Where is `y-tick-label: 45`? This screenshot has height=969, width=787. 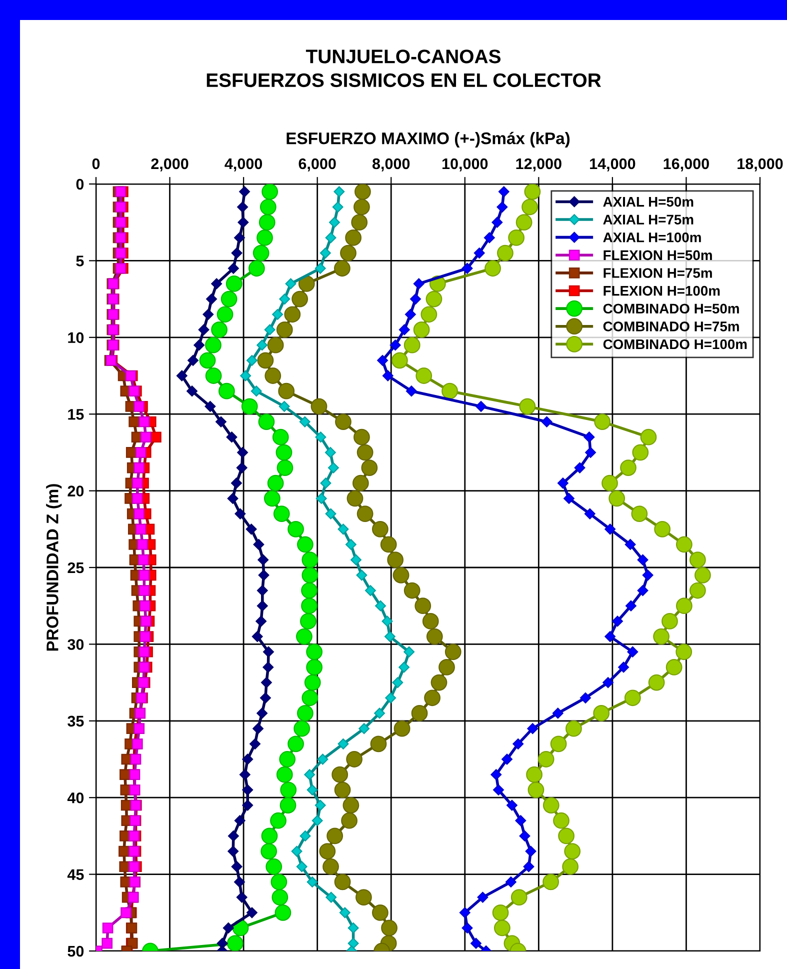 y-tick-label: 45 is located at coordinates (75, 874).